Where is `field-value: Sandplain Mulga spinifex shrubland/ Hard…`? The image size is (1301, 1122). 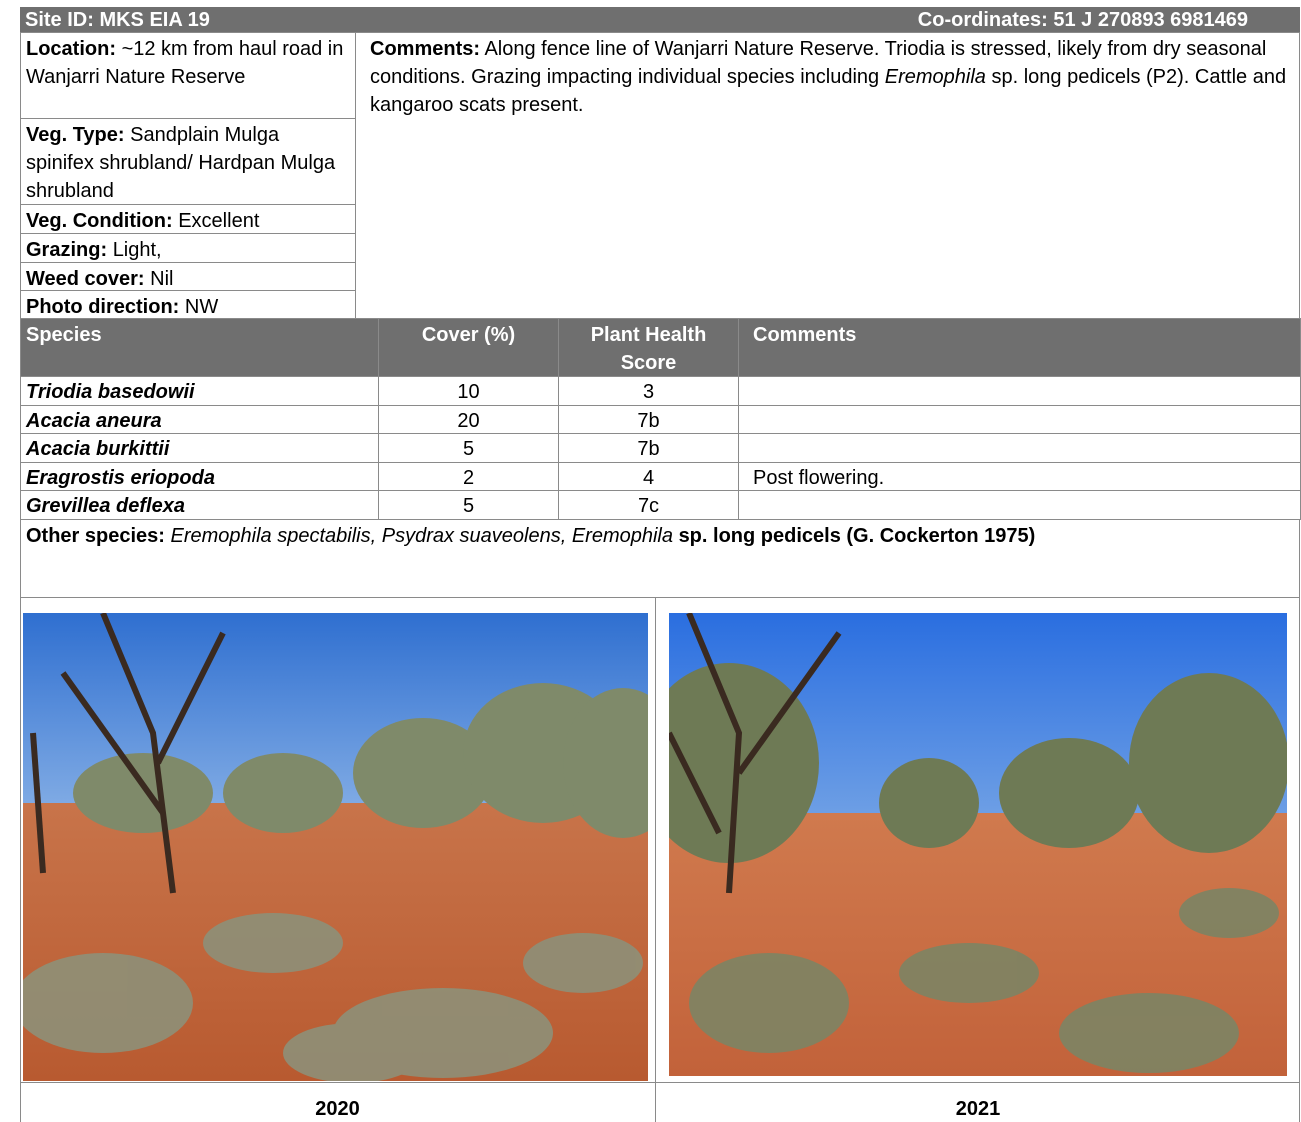
field-value: Sandplain Mulga spinifex shrubland/ Hard… is located at coordinates (181, 163).